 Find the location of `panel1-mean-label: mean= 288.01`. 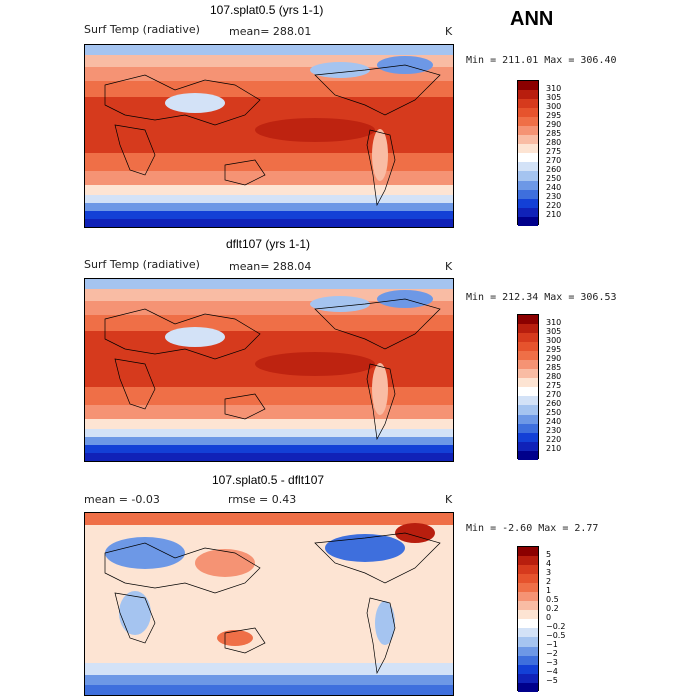

panel1-mean-label: mean= 288.01 is located at coordinates (270, 31).